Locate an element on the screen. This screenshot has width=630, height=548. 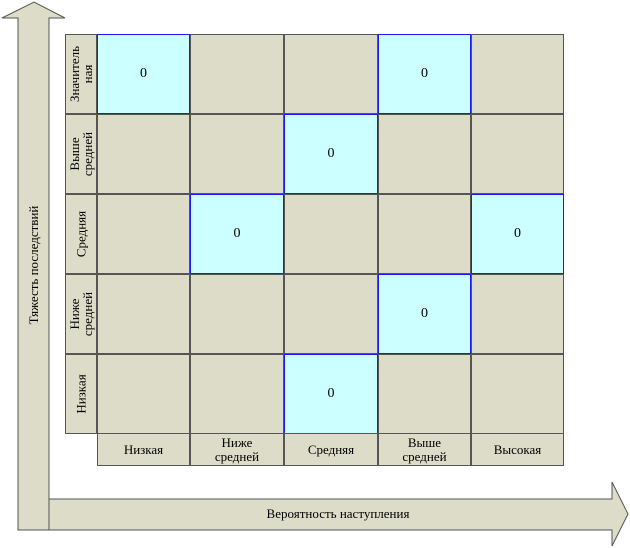
y-axis-arrow is located at coordinates (33, 266).